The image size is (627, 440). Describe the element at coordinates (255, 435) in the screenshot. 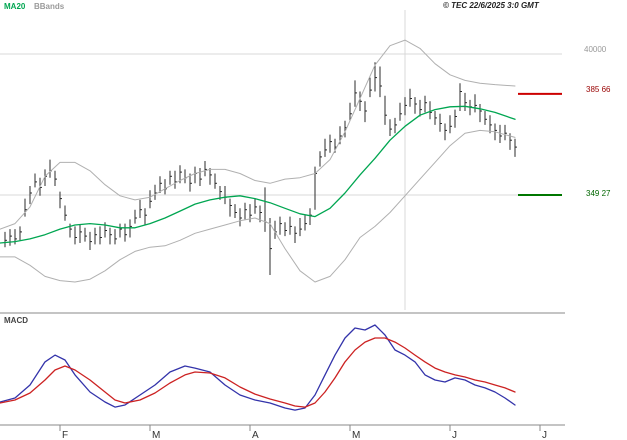

I see `x-axis-label: A` at that location.